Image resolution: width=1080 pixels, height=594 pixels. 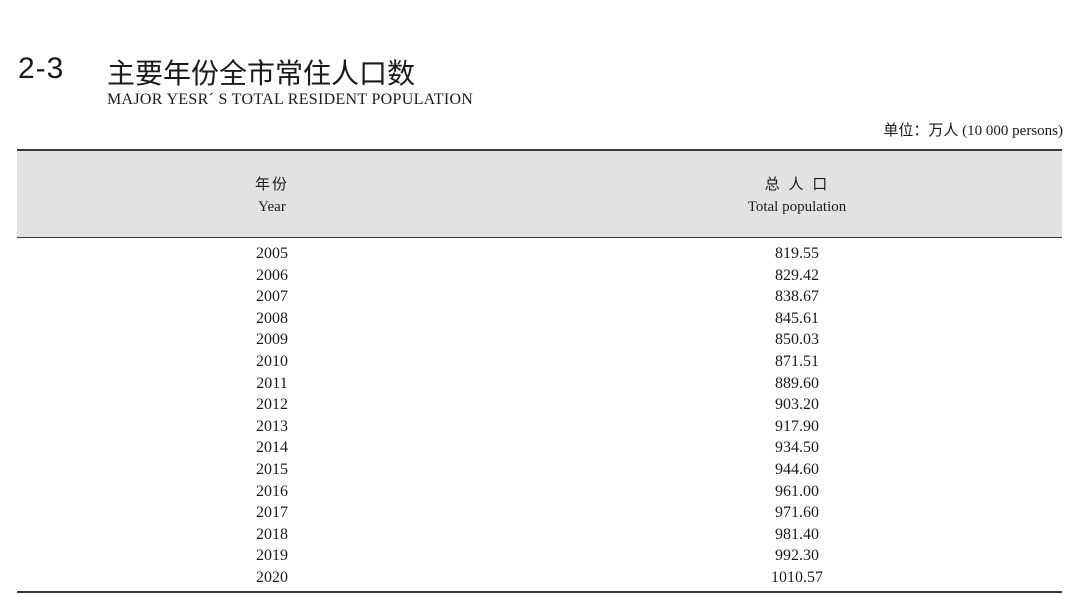 I want to click on year-cell: 2018, so click(x=272, y=534).